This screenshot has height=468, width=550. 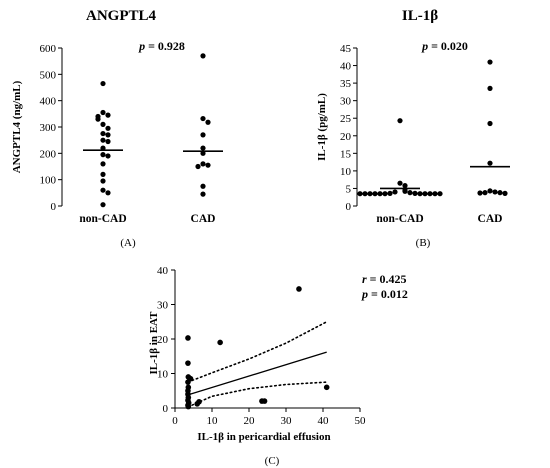 What do you see at coordinates (48, 49) in the screenshot?
I see `y-tick-label: 600` at bounding box center [48, 49].